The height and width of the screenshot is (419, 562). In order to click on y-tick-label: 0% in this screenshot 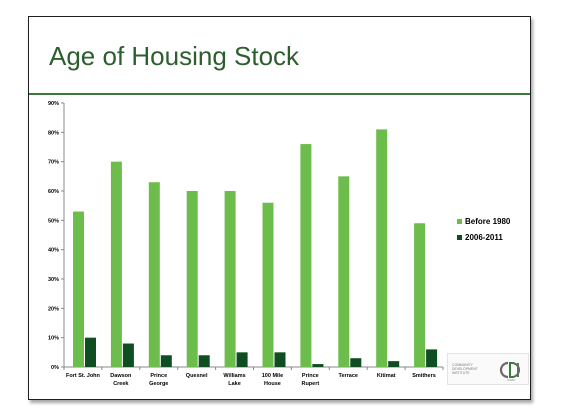, I will do `click(55, 368)`.